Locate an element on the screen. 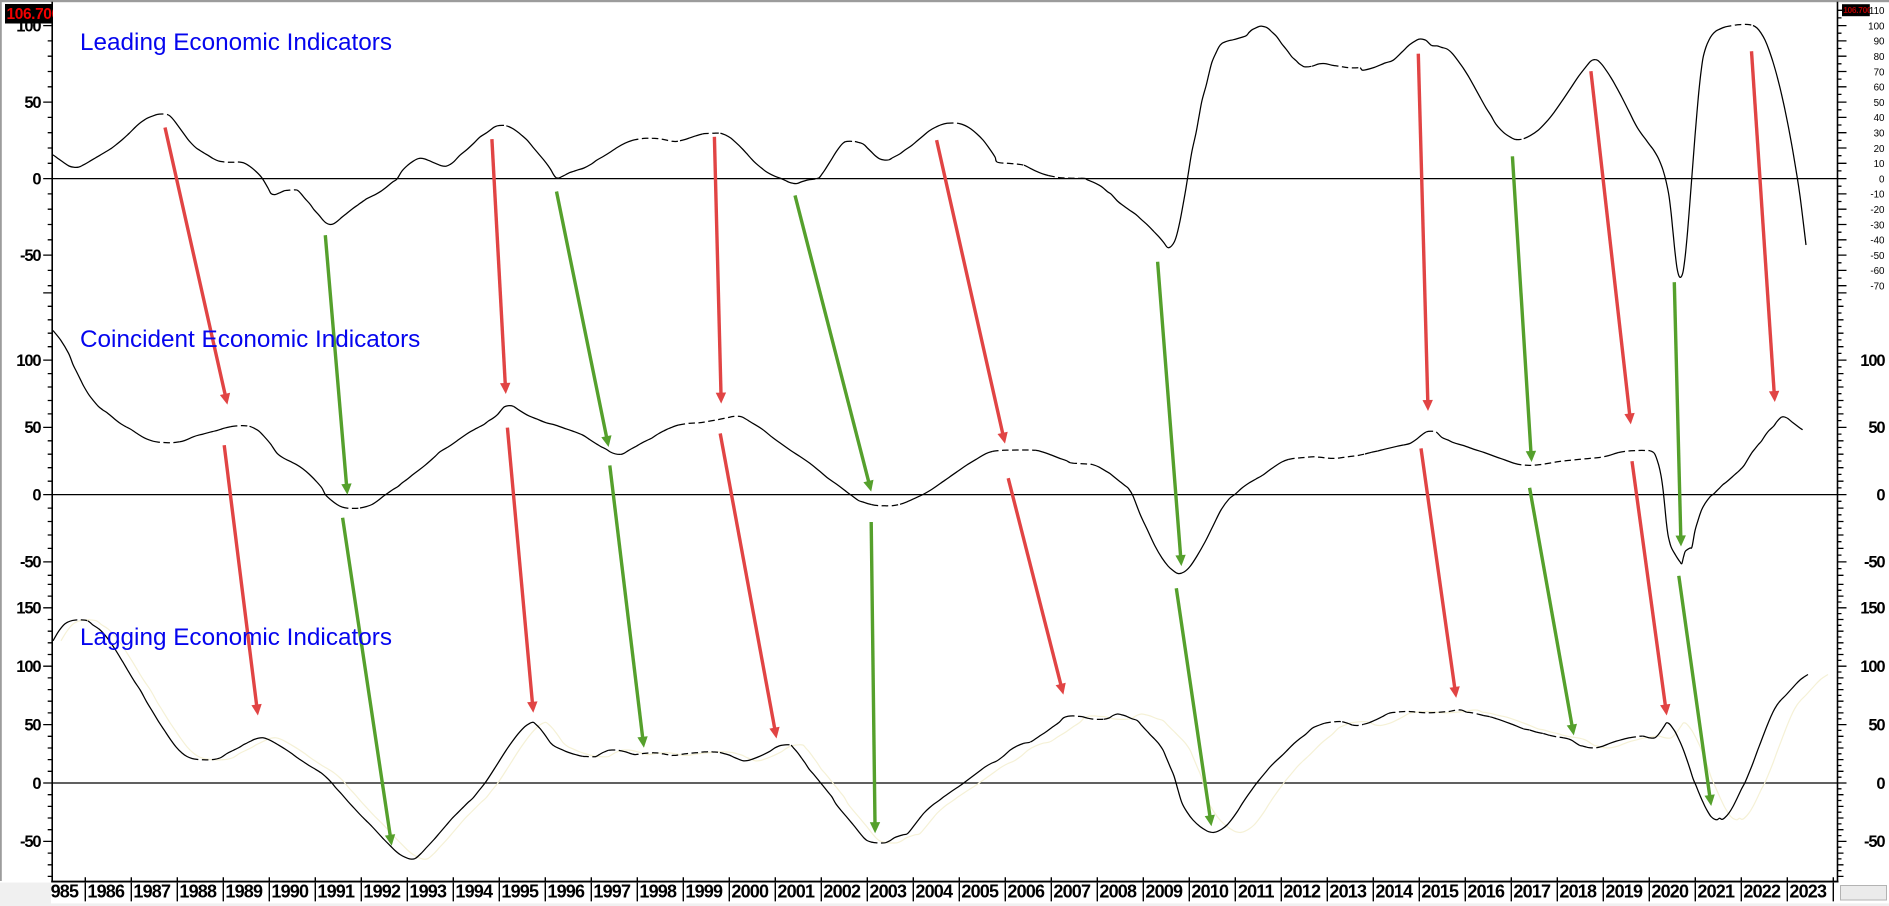 This screenshot has width=1889, height=906. svg-text: 1993 is located at coordinates (428, 892).